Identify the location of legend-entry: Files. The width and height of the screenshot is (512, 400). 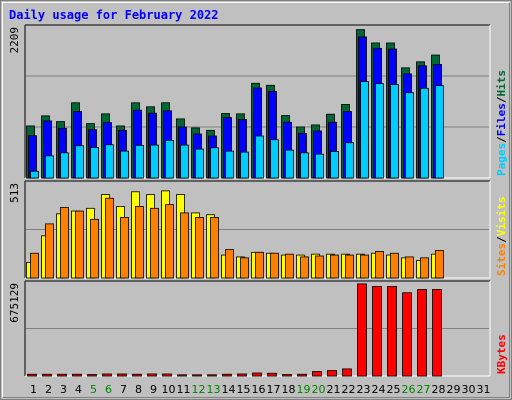
(501, 119).